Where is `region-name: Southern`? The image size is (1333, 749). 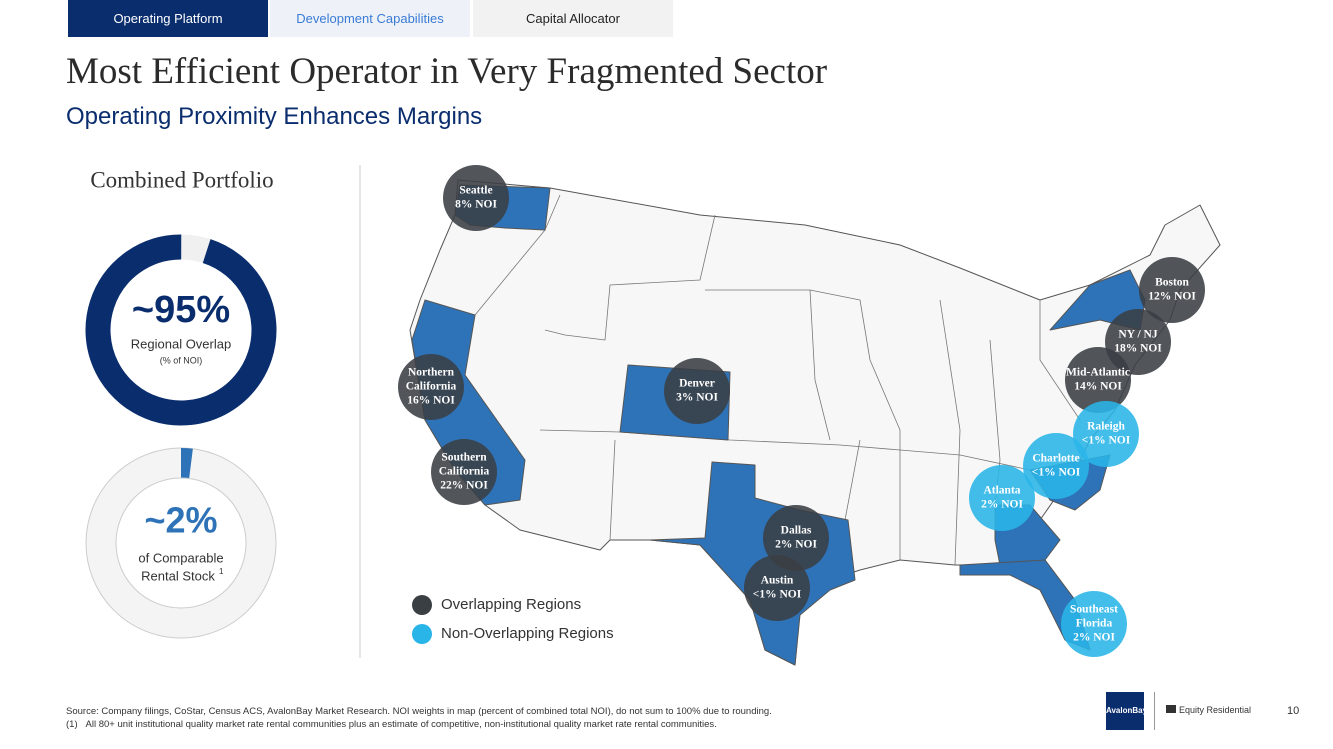 region-name: Southern is located at coordinates (464, 458).